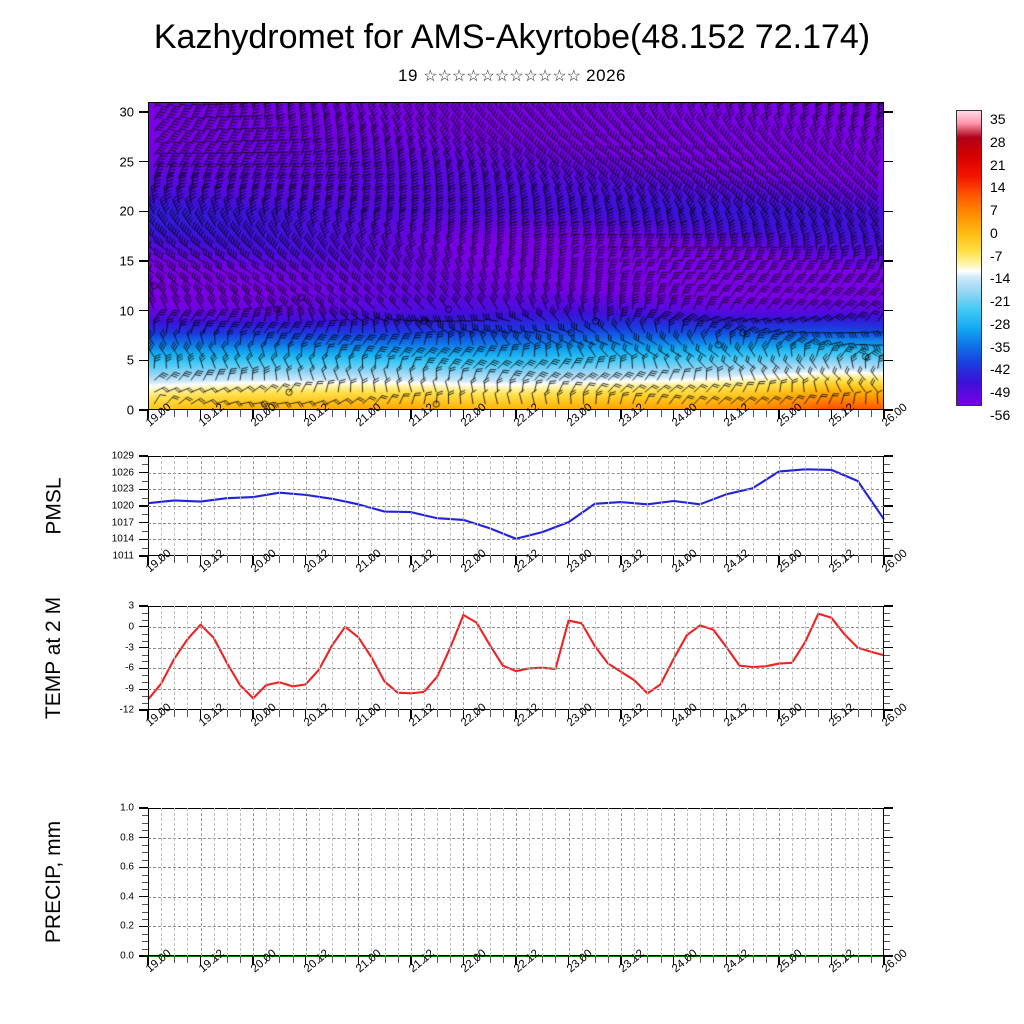 The height and width of the screenshot is (1024, 1024). What do you see at coordinates (126, 162) in the screenshot?
I see `y-axis-label: 25` at bounding box center [126, 162].